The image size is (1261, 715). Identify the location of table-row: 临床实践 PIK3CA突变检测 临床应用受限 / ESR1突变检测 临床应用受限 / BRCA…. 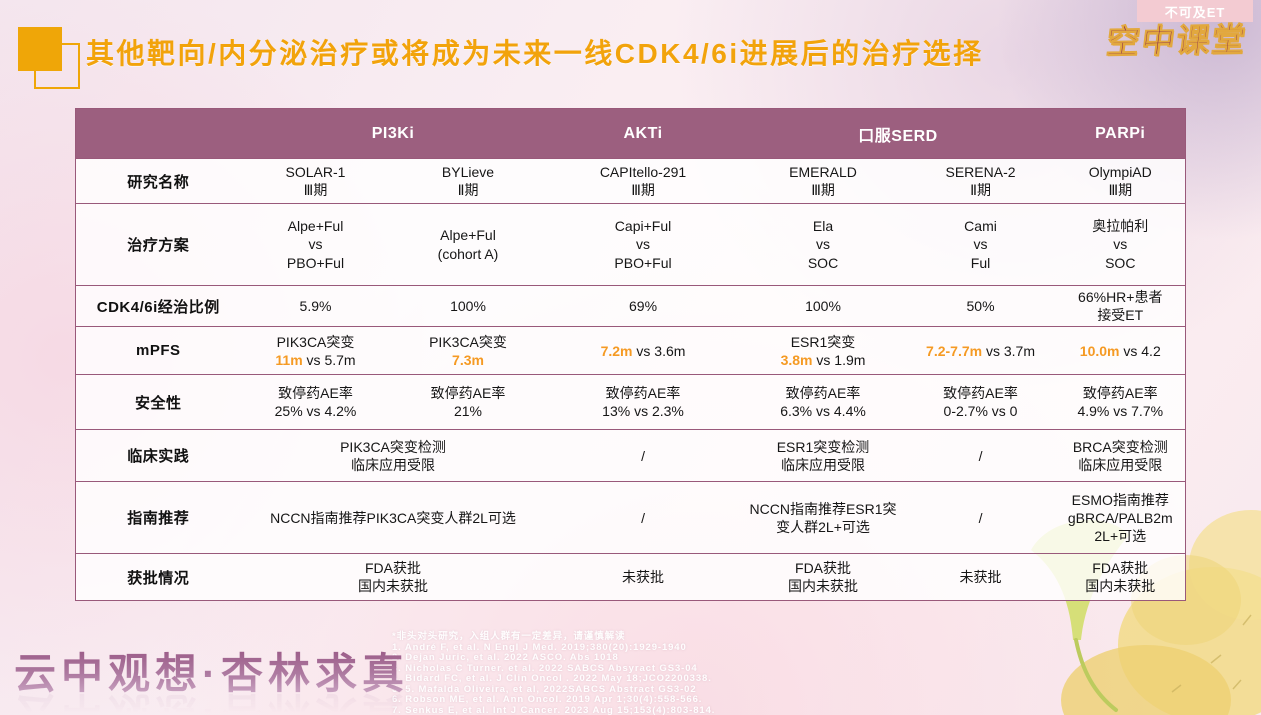
(630, 456).